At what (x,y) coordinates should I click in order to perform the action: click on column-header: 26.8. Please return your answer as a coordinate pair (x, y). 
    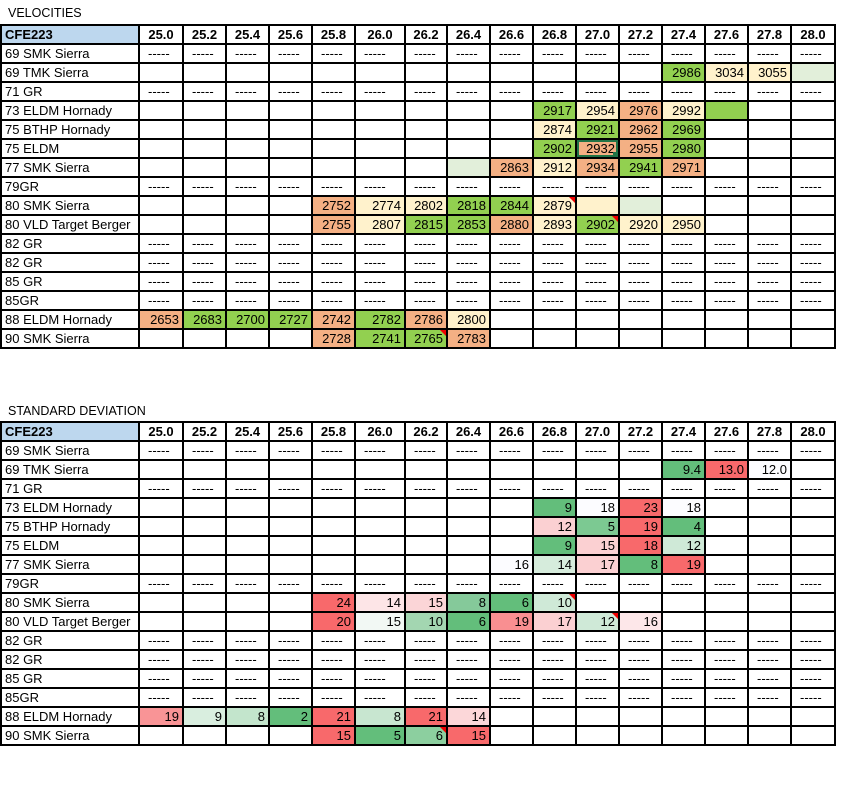
    Looking at the image, I should click on (554, 431).